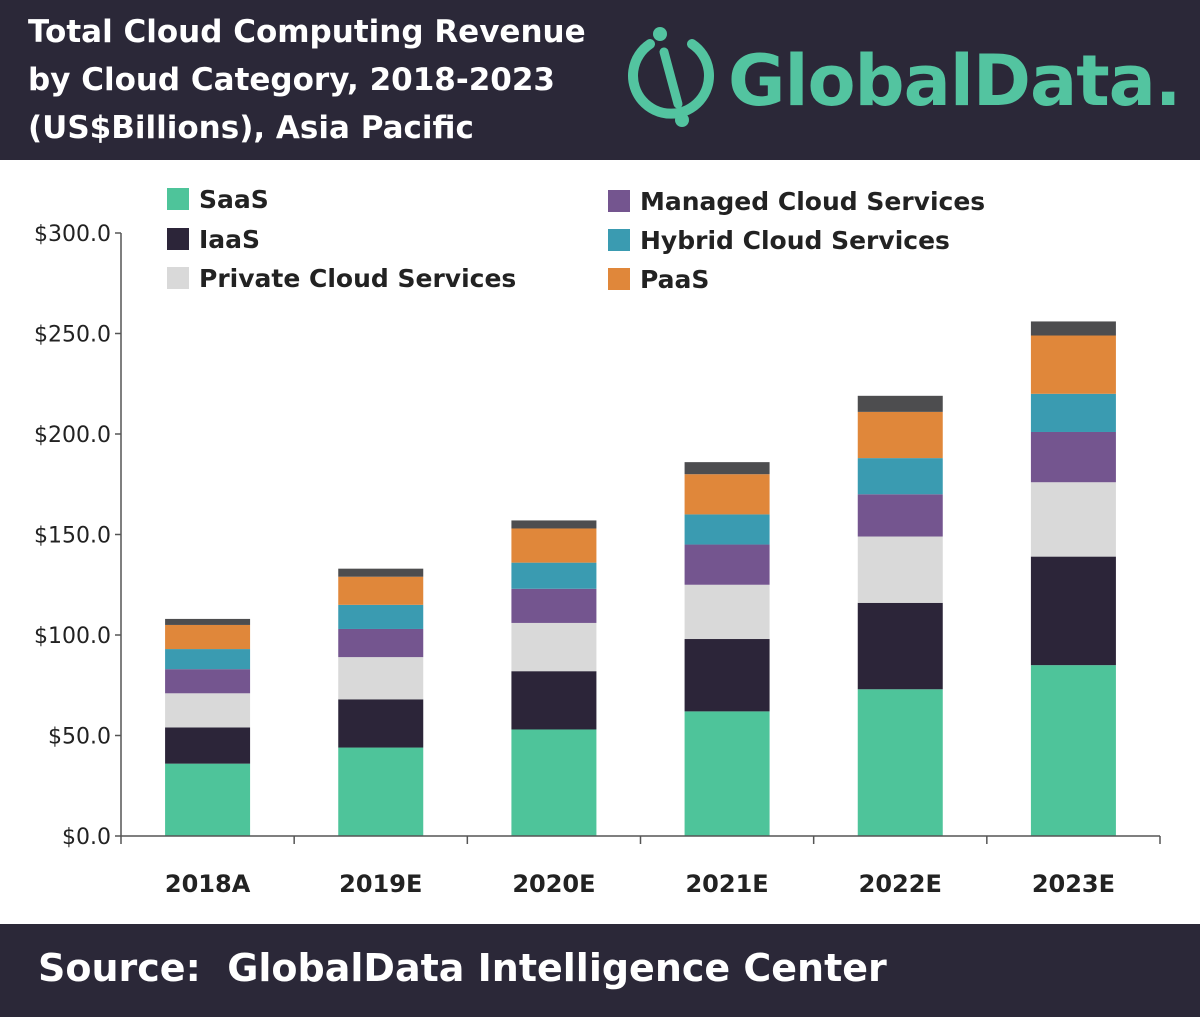 The height and width of the screenshot is (1017, 1200). Describe the element at coordinates (726, 884) in the screenshot. I see `x-tick-label: 2021E` at that location.